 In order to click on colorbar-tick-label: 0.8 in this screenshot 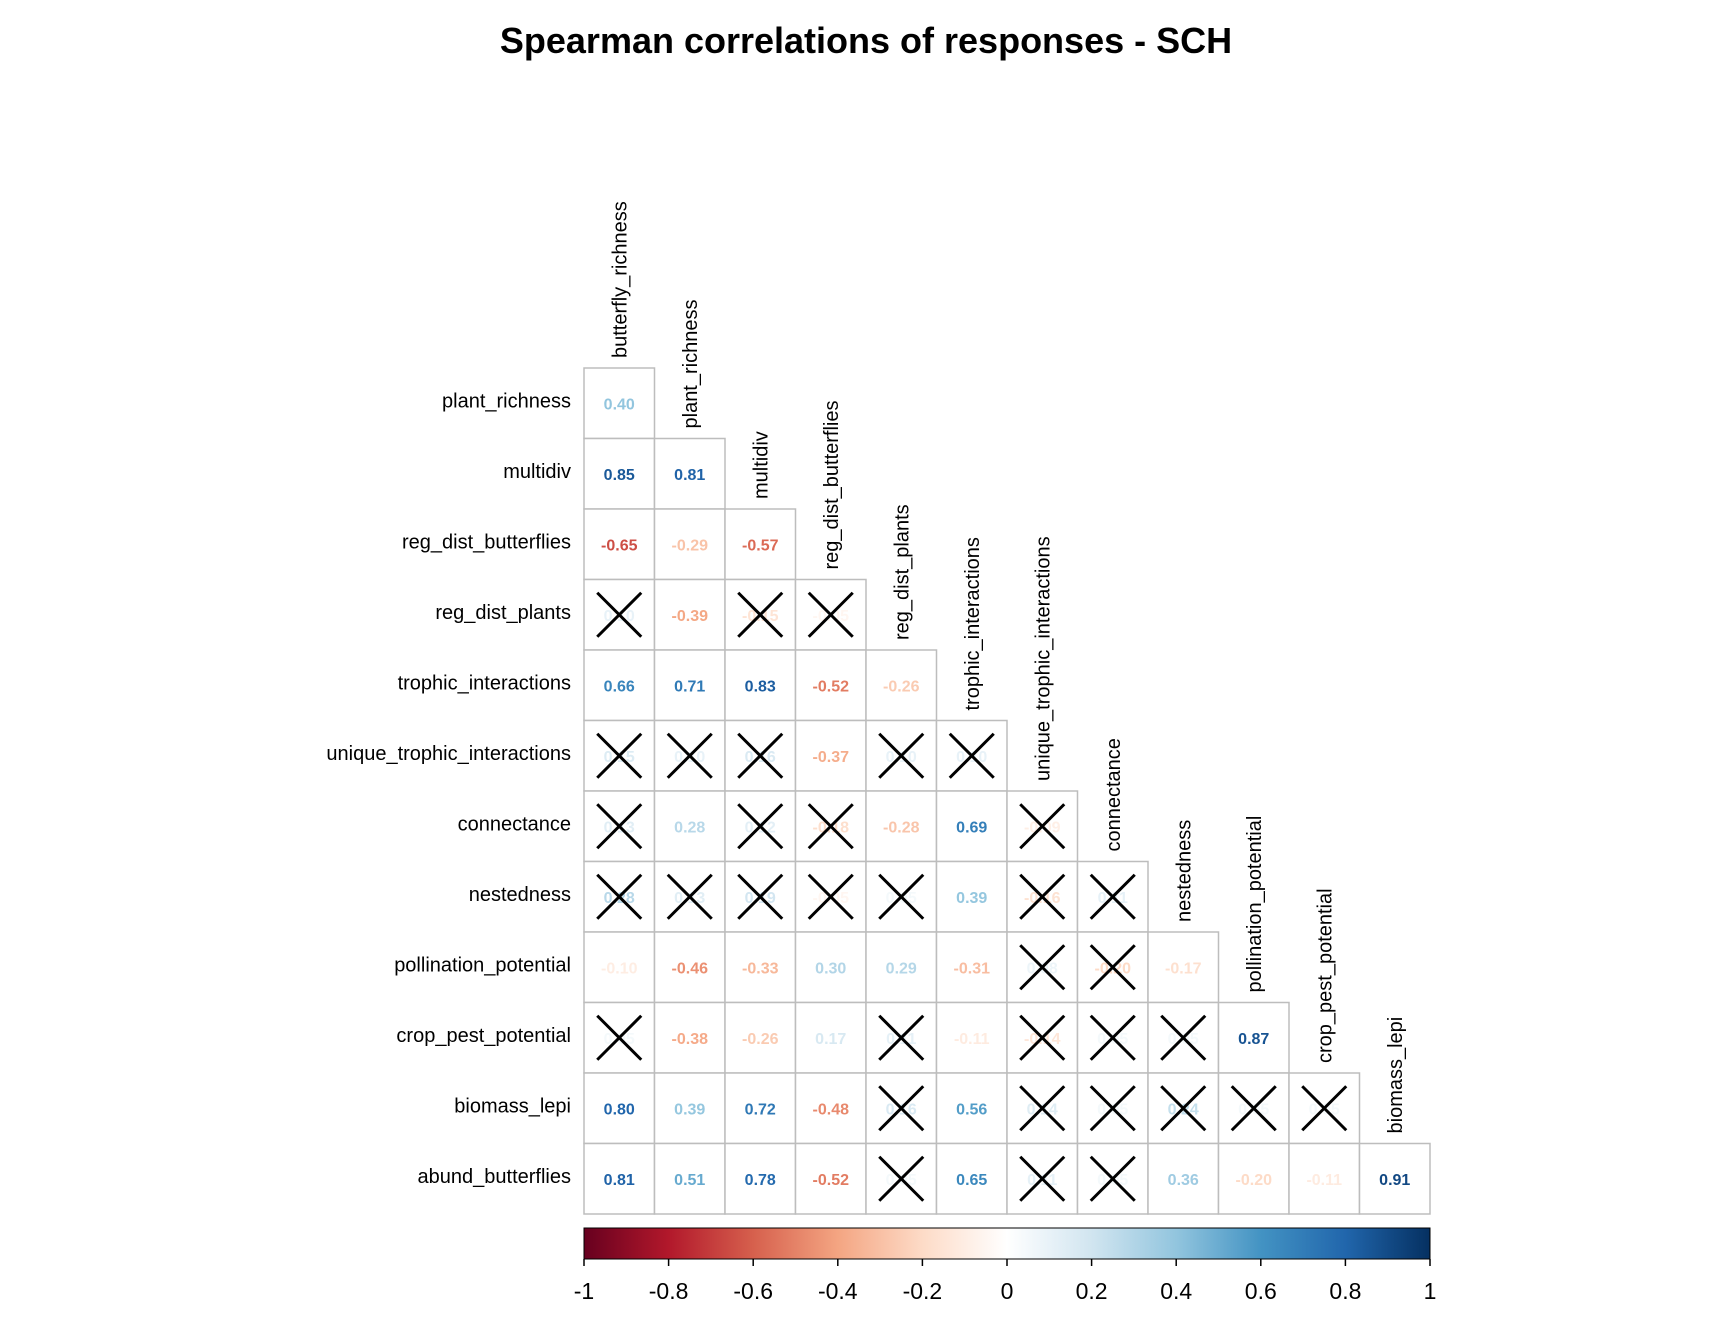, I will do `click(1345, 1291)`.